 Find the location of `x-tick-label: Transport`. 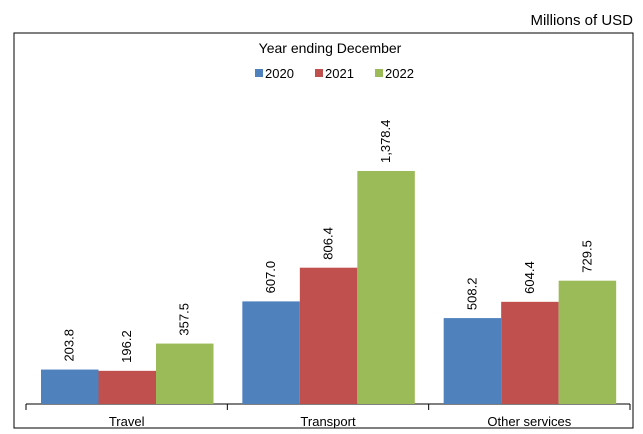

x-tick-label: Transport is located at coordinates (328, 421).